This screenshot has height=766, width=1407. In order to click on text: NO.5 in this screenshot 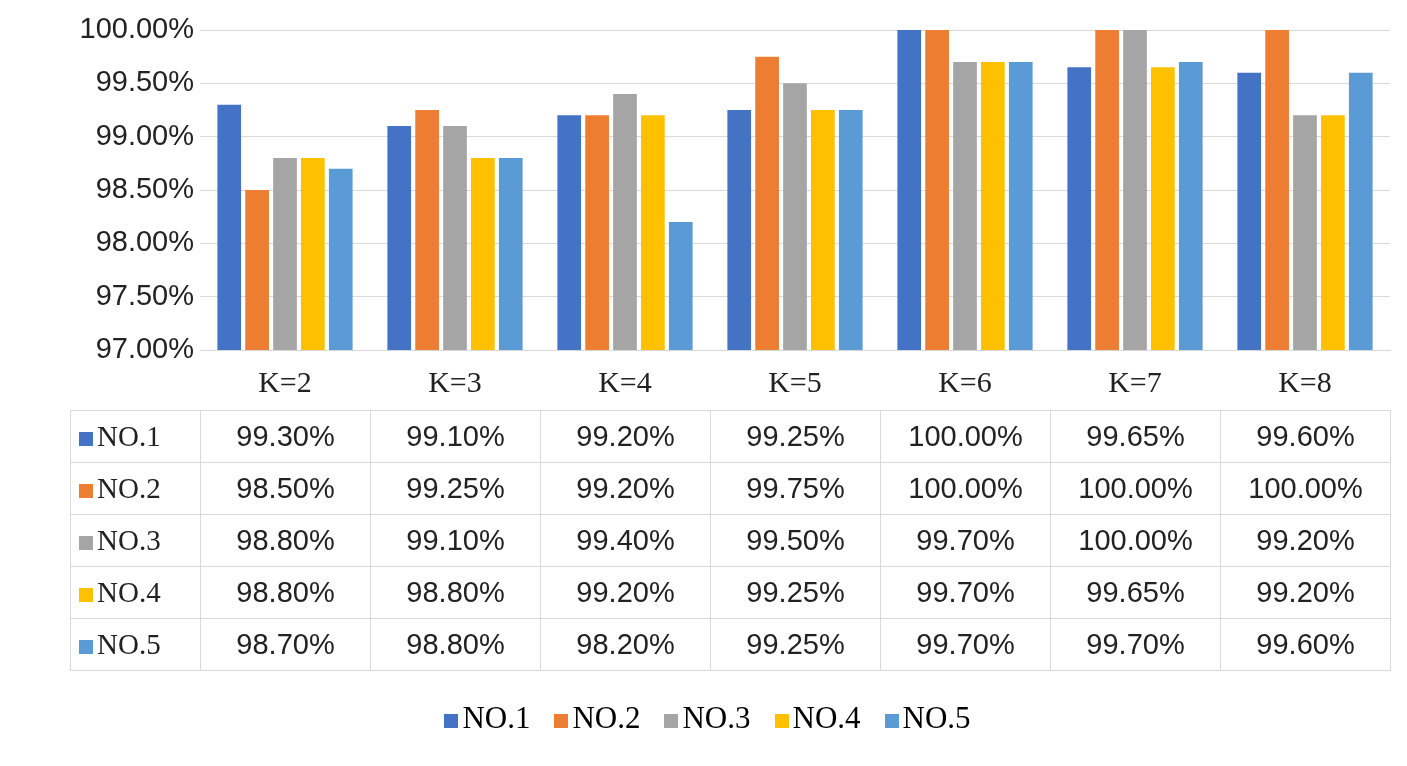, I will do `click(129, 644)`.